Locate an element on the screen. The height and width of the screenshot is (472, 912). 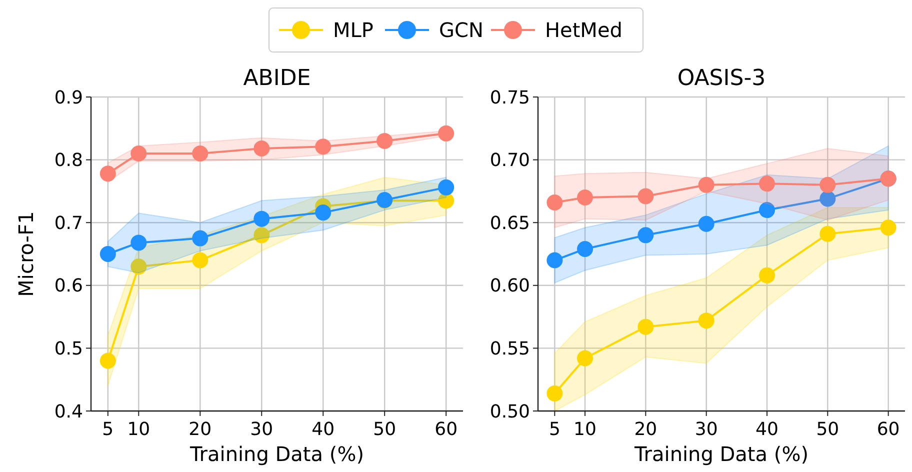
y-tick-label: 0.75 is located at coordinates (510, 97).